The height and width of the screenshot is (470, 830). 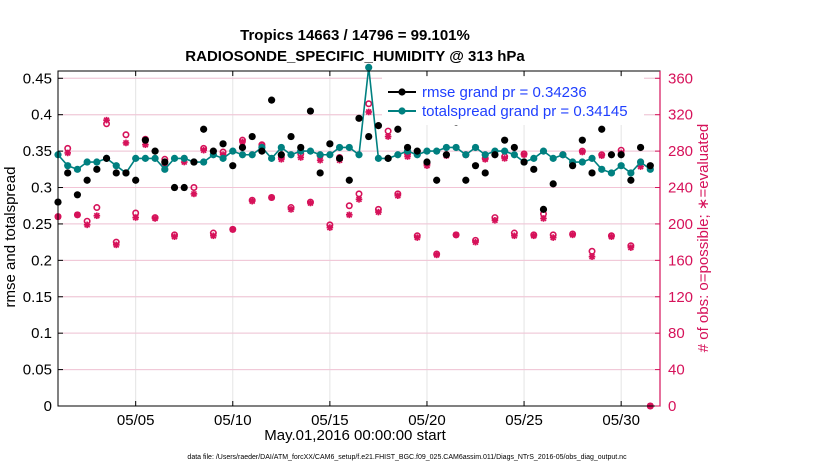 What do you see at coordinates (37, 78) in the screenshot?
I see `y-left-tick-label: 0.45` at bounding box center [37, 78].